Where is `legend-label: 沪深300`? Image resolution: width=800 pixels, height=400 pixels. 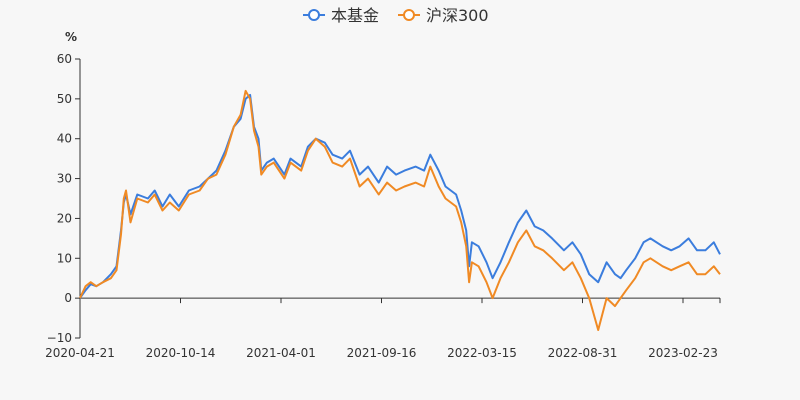 legend-label: 沪深300 is located at coordinates (457, 15).